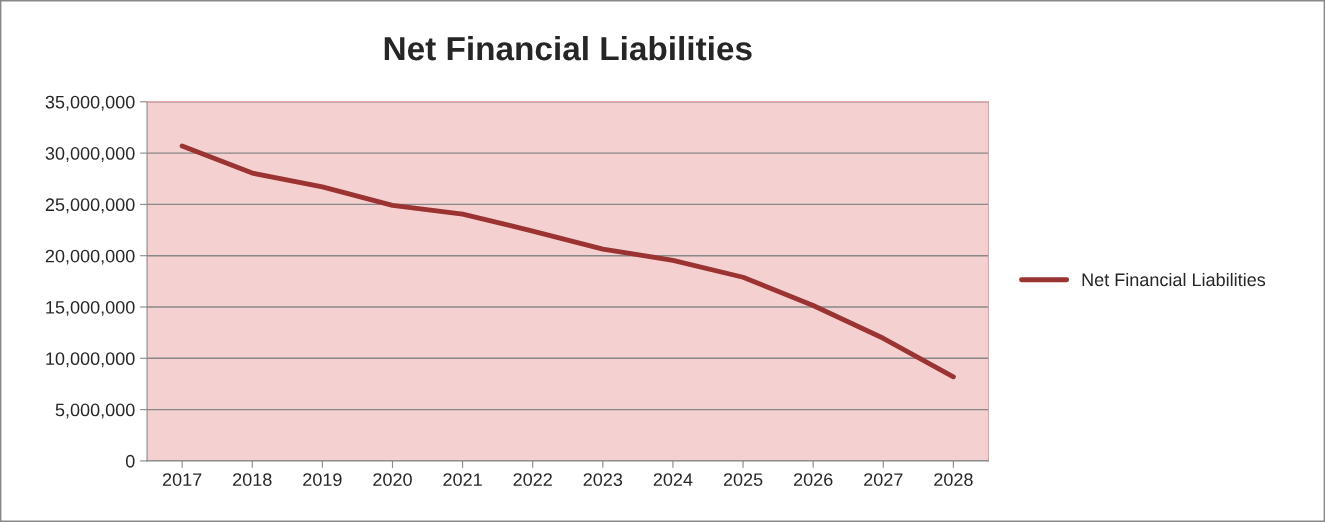 The width and height of the screenshot is (1325, 522). Describe the element at coordinates (568, 48) in the screenshot. I see `chart-title: Net Financial Liabilities` at that location.